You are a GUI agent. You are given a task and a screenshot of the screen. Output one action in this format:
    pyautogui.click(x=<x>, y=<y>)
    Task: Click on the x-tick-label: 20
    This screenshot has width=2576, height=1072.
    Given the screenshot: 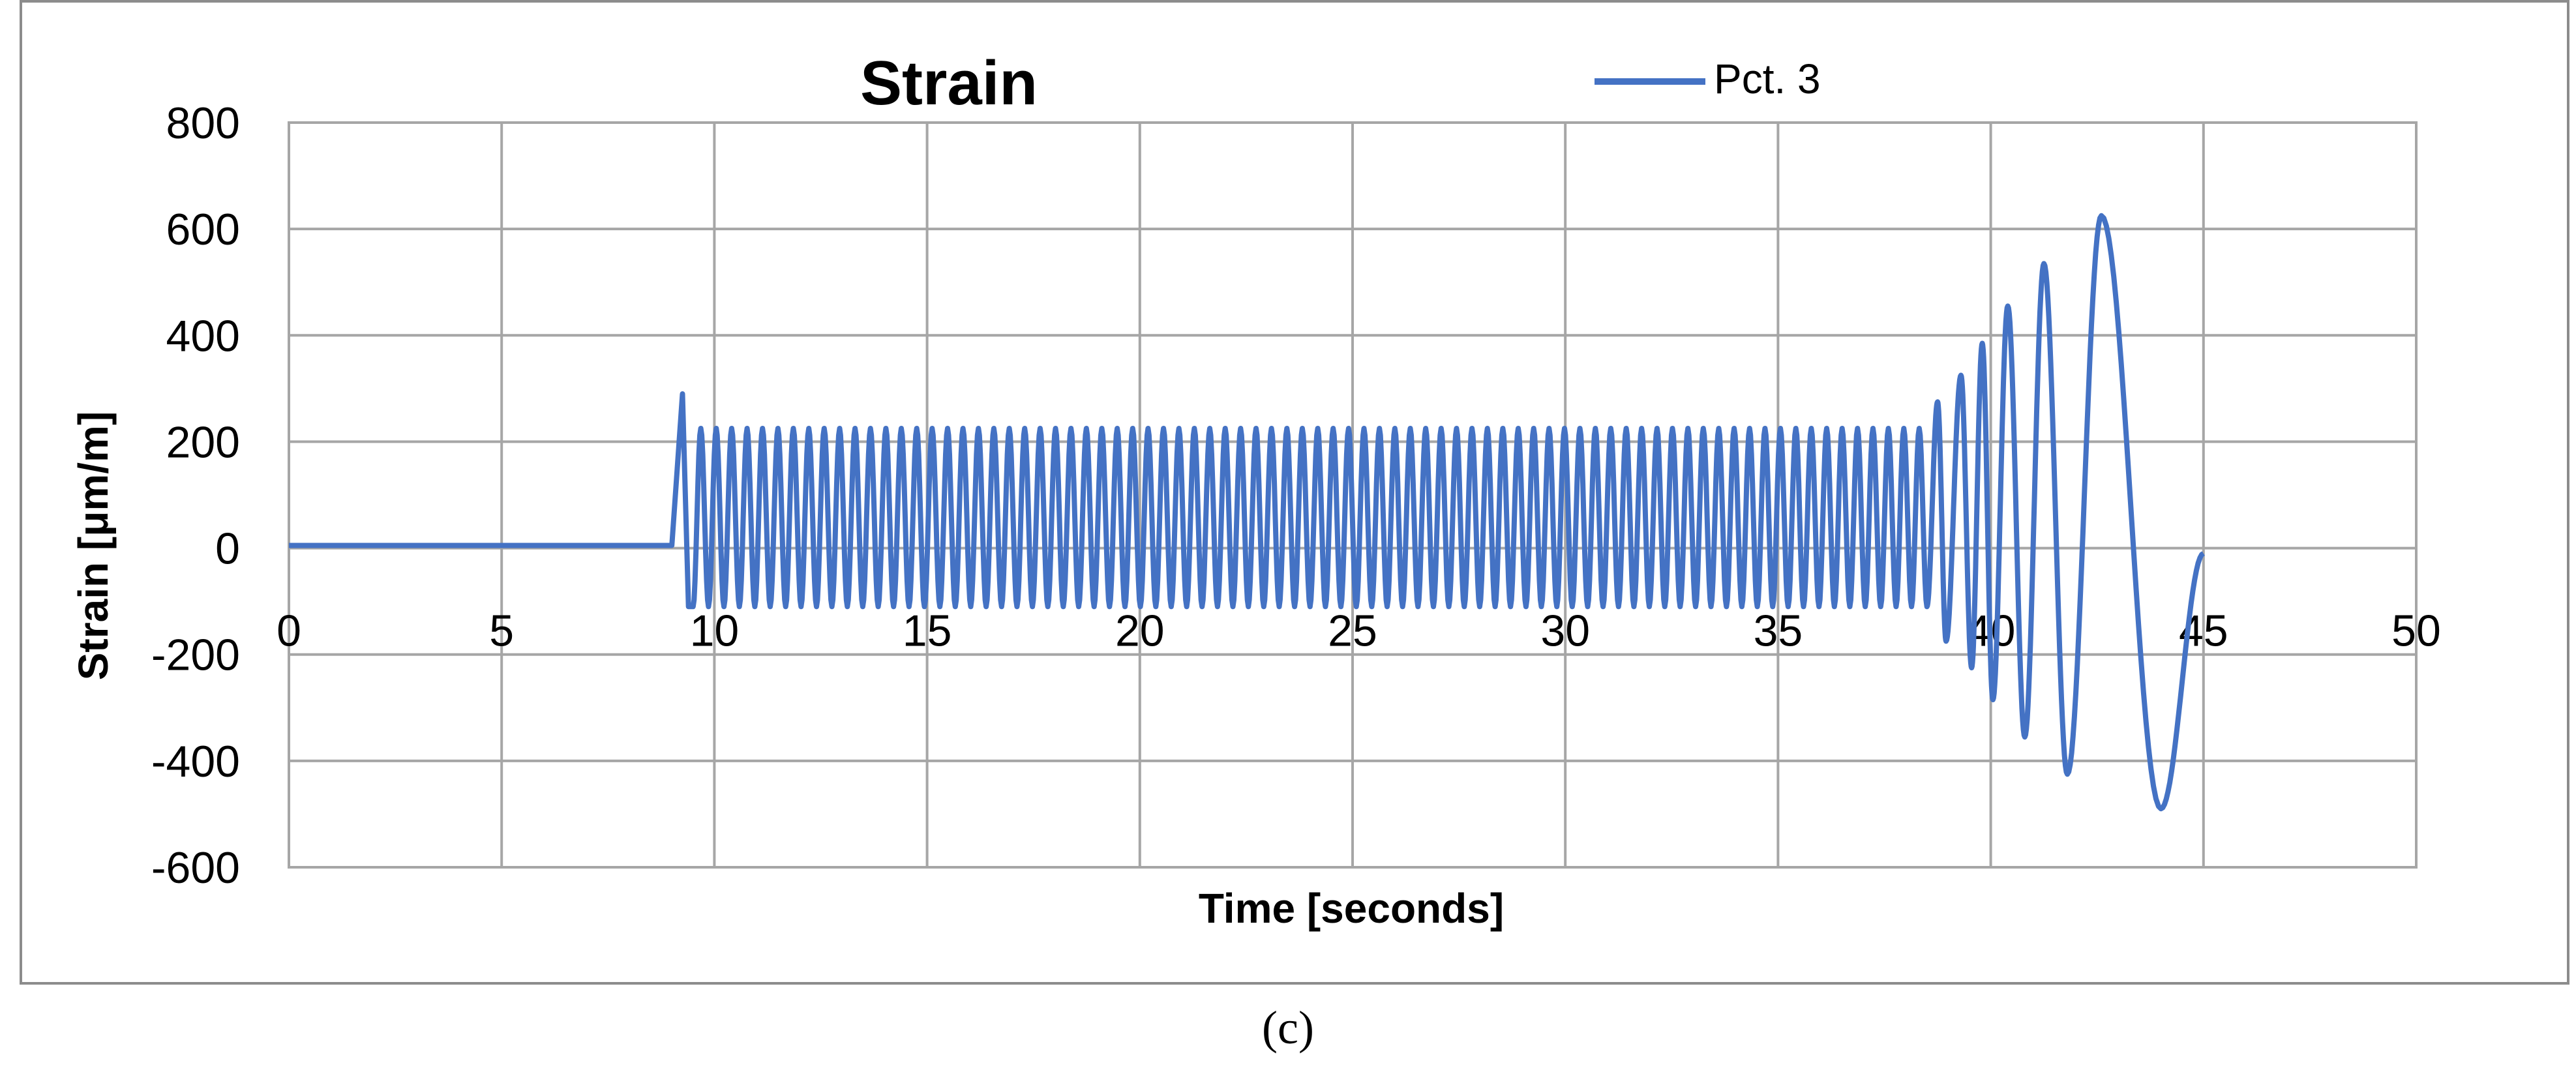 What is the action you would take?
    pyautogui.click(x=1140, y=631)
    